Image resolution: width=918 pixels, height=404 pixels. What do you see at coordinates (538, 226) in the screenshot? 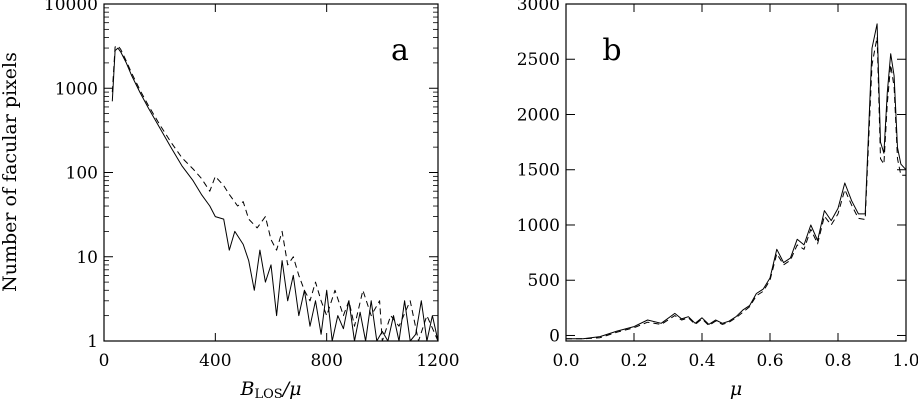
I see `panel-b-y-tick-label: 1000` at bounding box center [538, 226].